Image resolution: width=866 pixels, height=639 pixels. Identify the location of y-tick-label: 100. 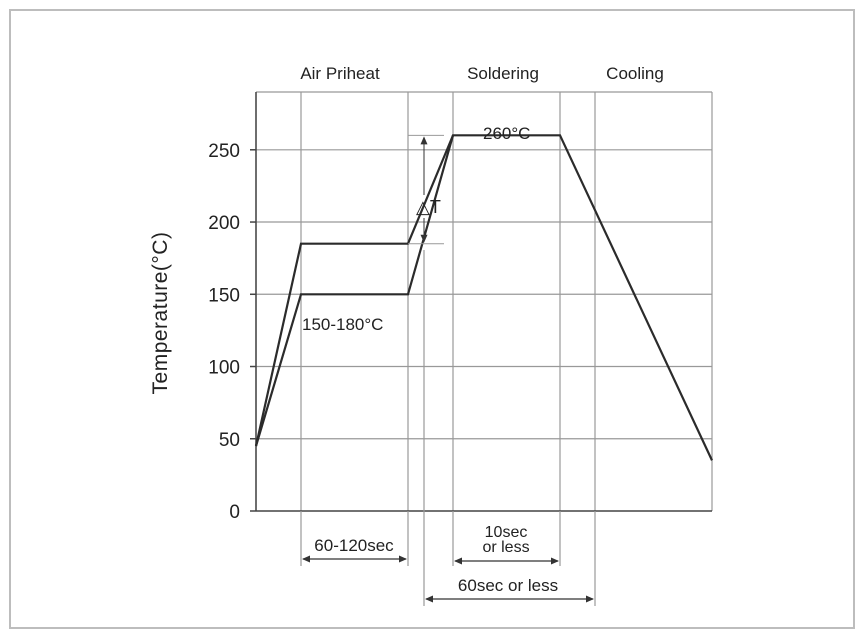
(224, 368).